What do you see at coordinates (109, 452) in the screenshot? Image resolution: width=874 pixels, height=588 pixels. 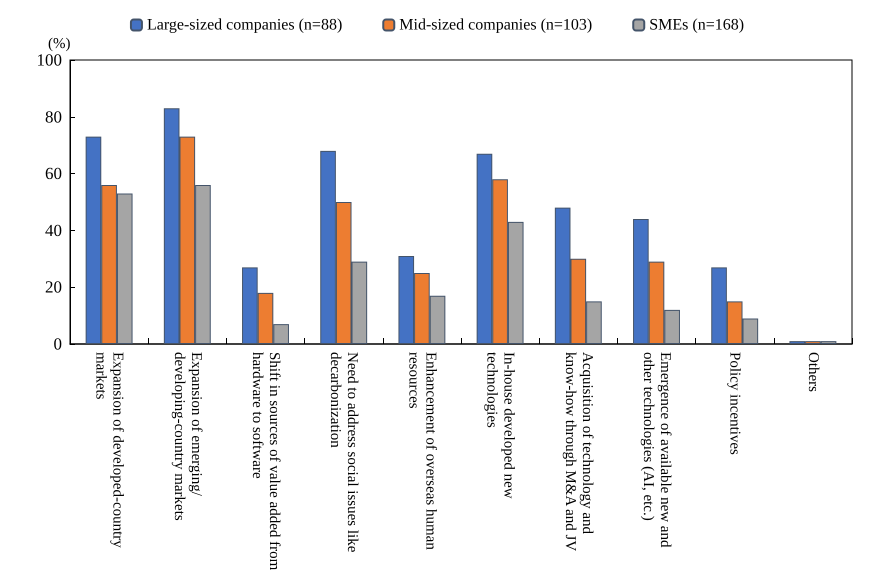 I see `x-tick-label: Expansion of developed-country markets` at bounding box center [109, 452].